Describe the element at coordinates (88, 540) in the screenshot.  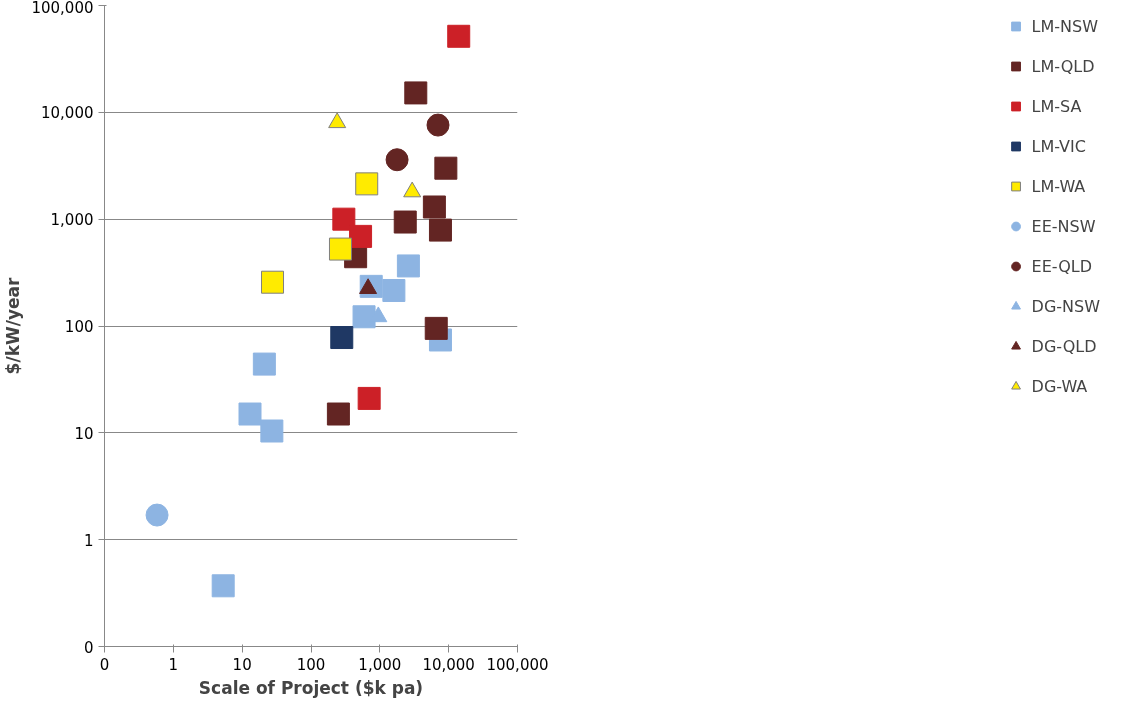
I see `y-tick-label: 1` at that location.